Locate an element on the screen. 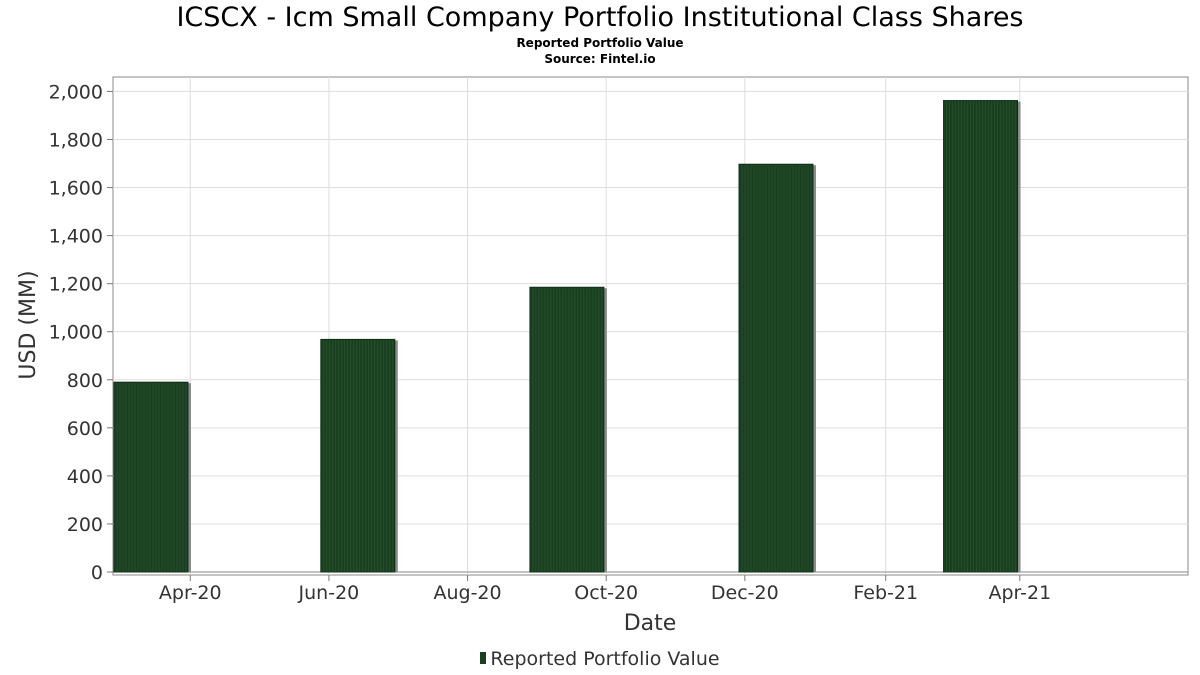 The image size is (1200, 675). x-tick-label: Jun-20 is located at coordinates (329, 593).